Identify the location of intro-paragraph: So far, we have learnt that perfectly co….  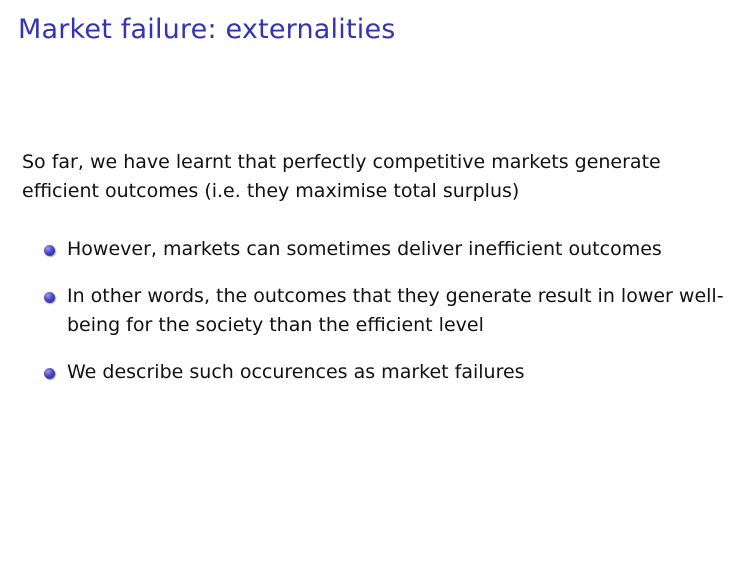
(341, 176).